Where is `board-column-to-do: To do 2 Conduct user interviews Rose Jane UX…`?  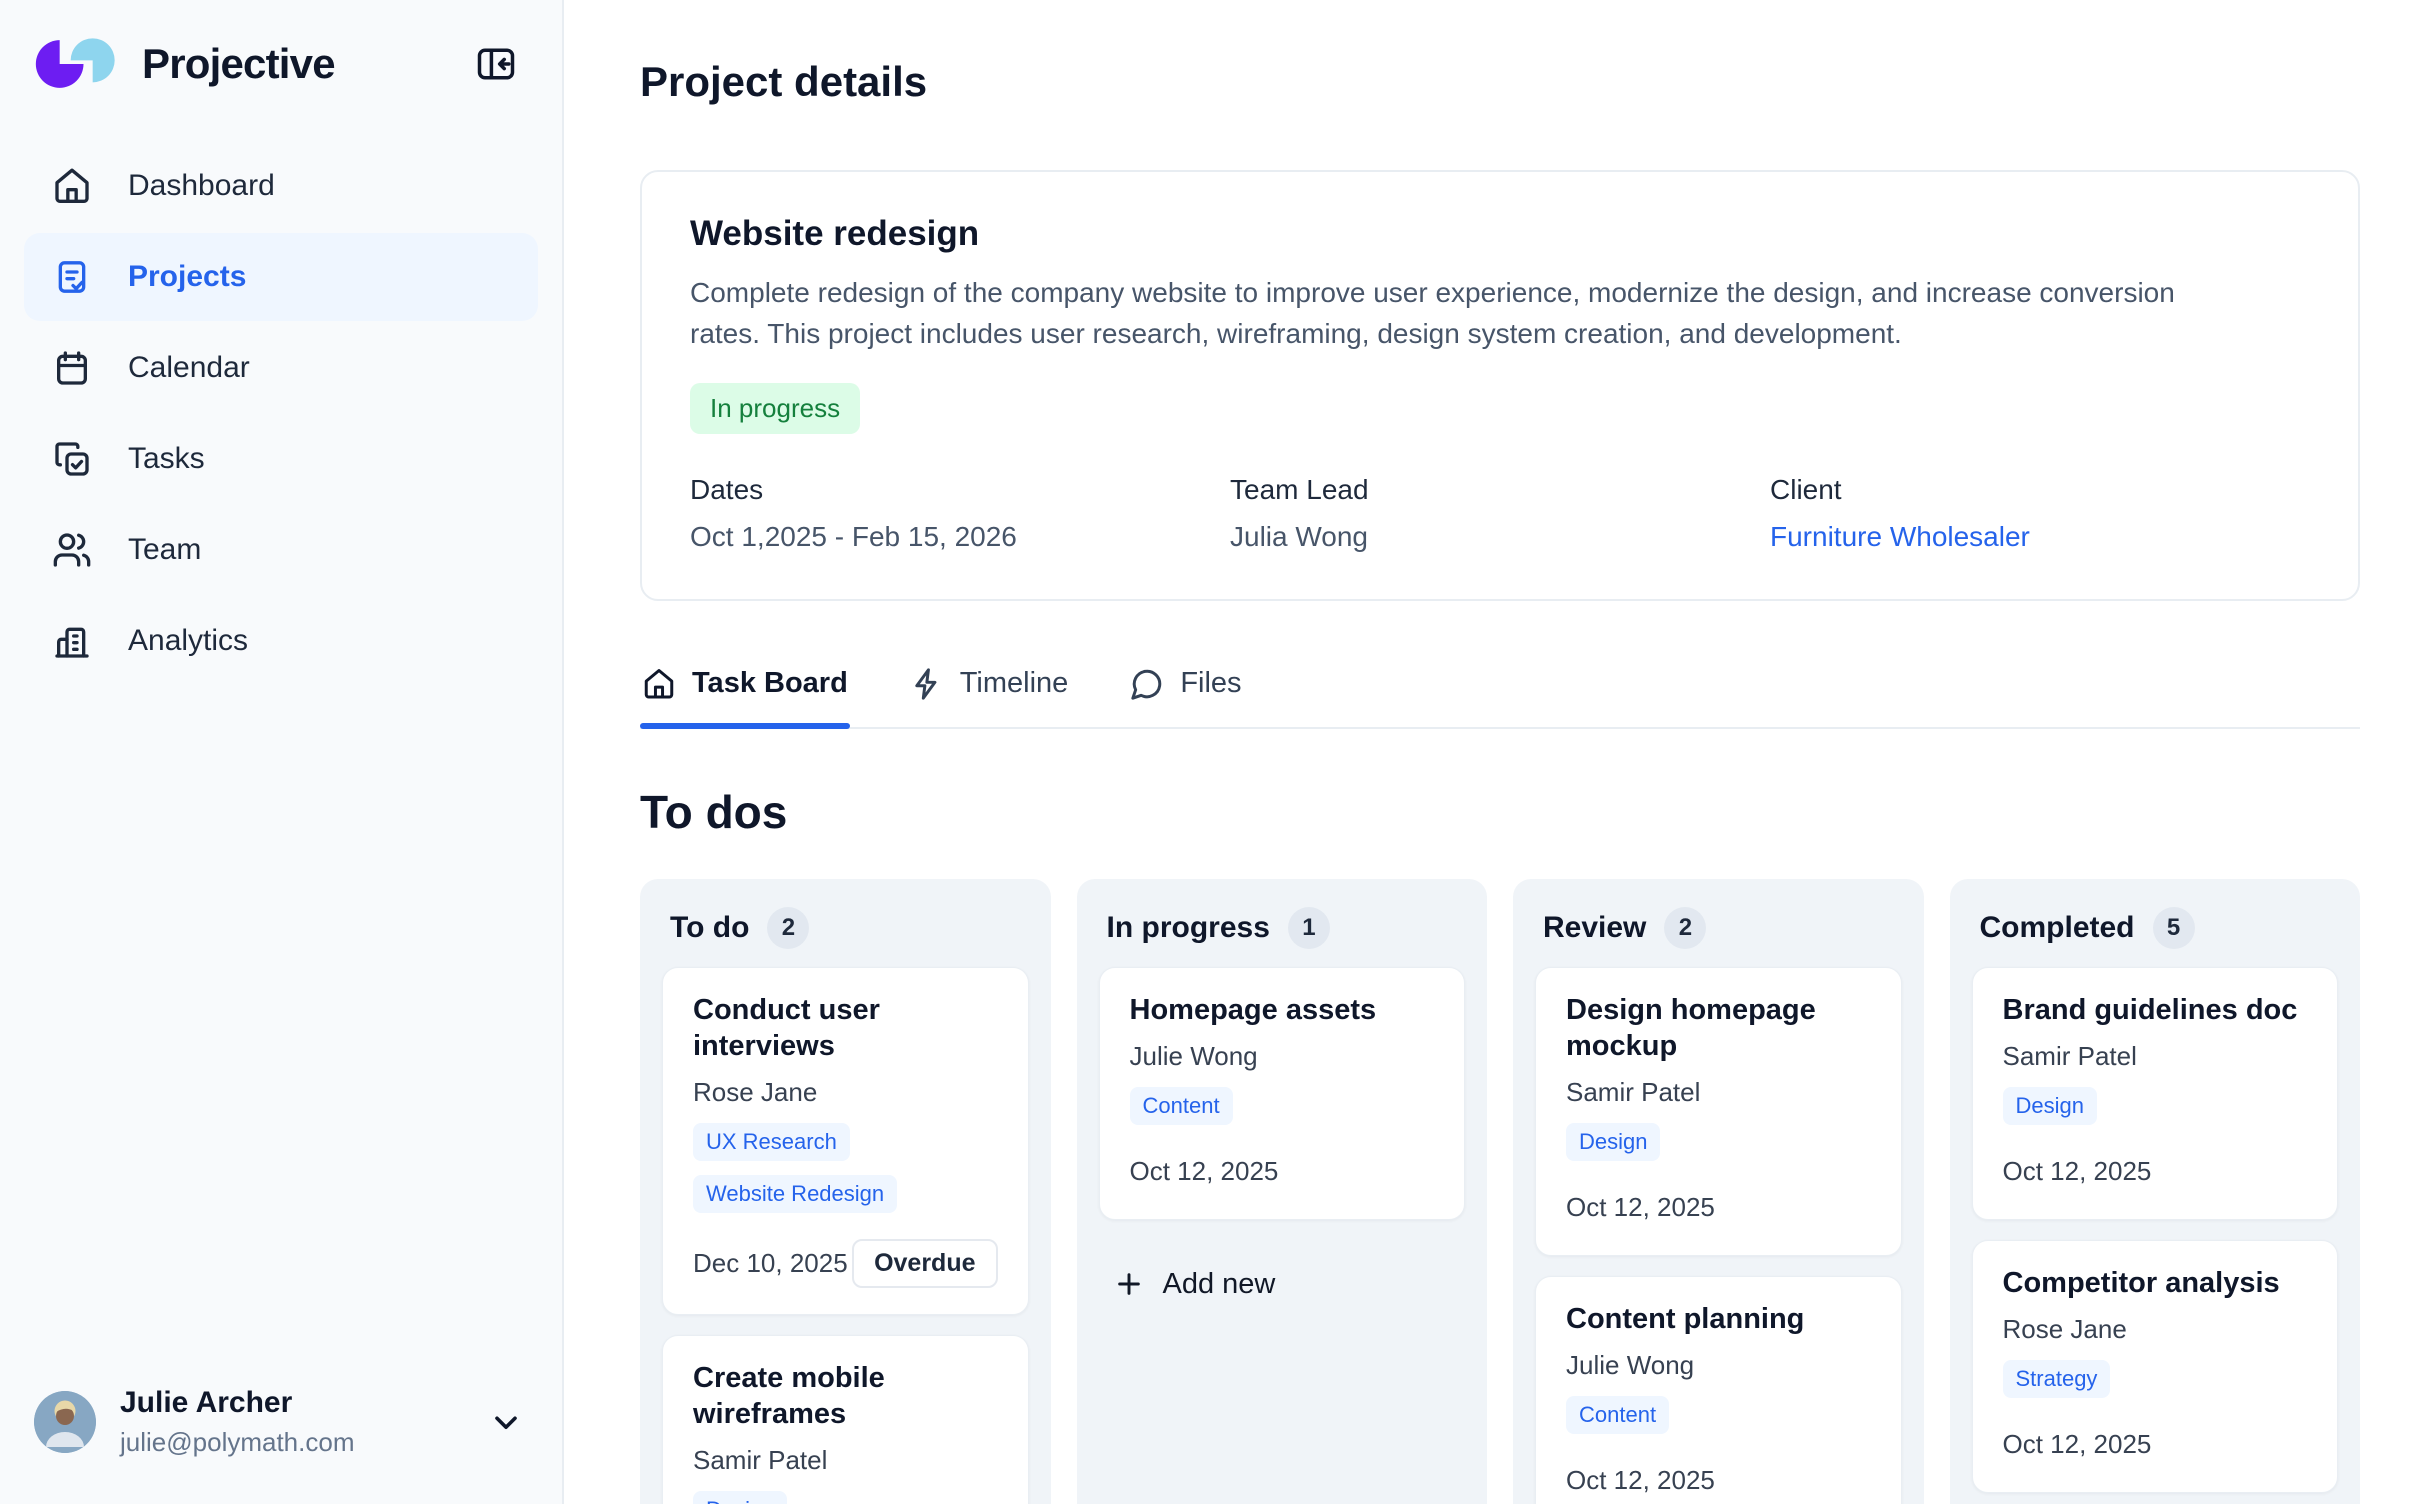
board-column-to-do: To do 2 Conduct user interviews Rose Jane UX… is located at coordinates (845, 1191).